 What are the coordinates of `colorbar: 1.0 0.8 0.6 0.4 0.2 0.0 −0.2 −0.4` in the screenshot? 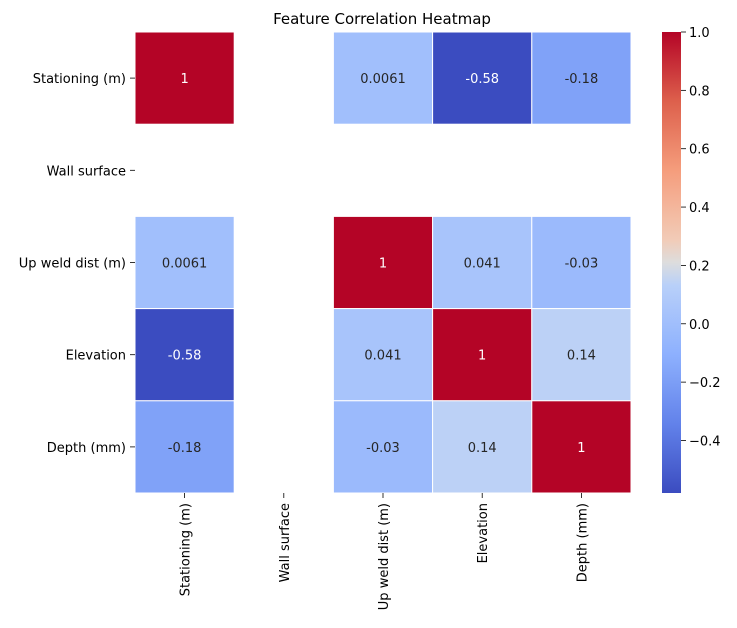 It's located at (691, 259).